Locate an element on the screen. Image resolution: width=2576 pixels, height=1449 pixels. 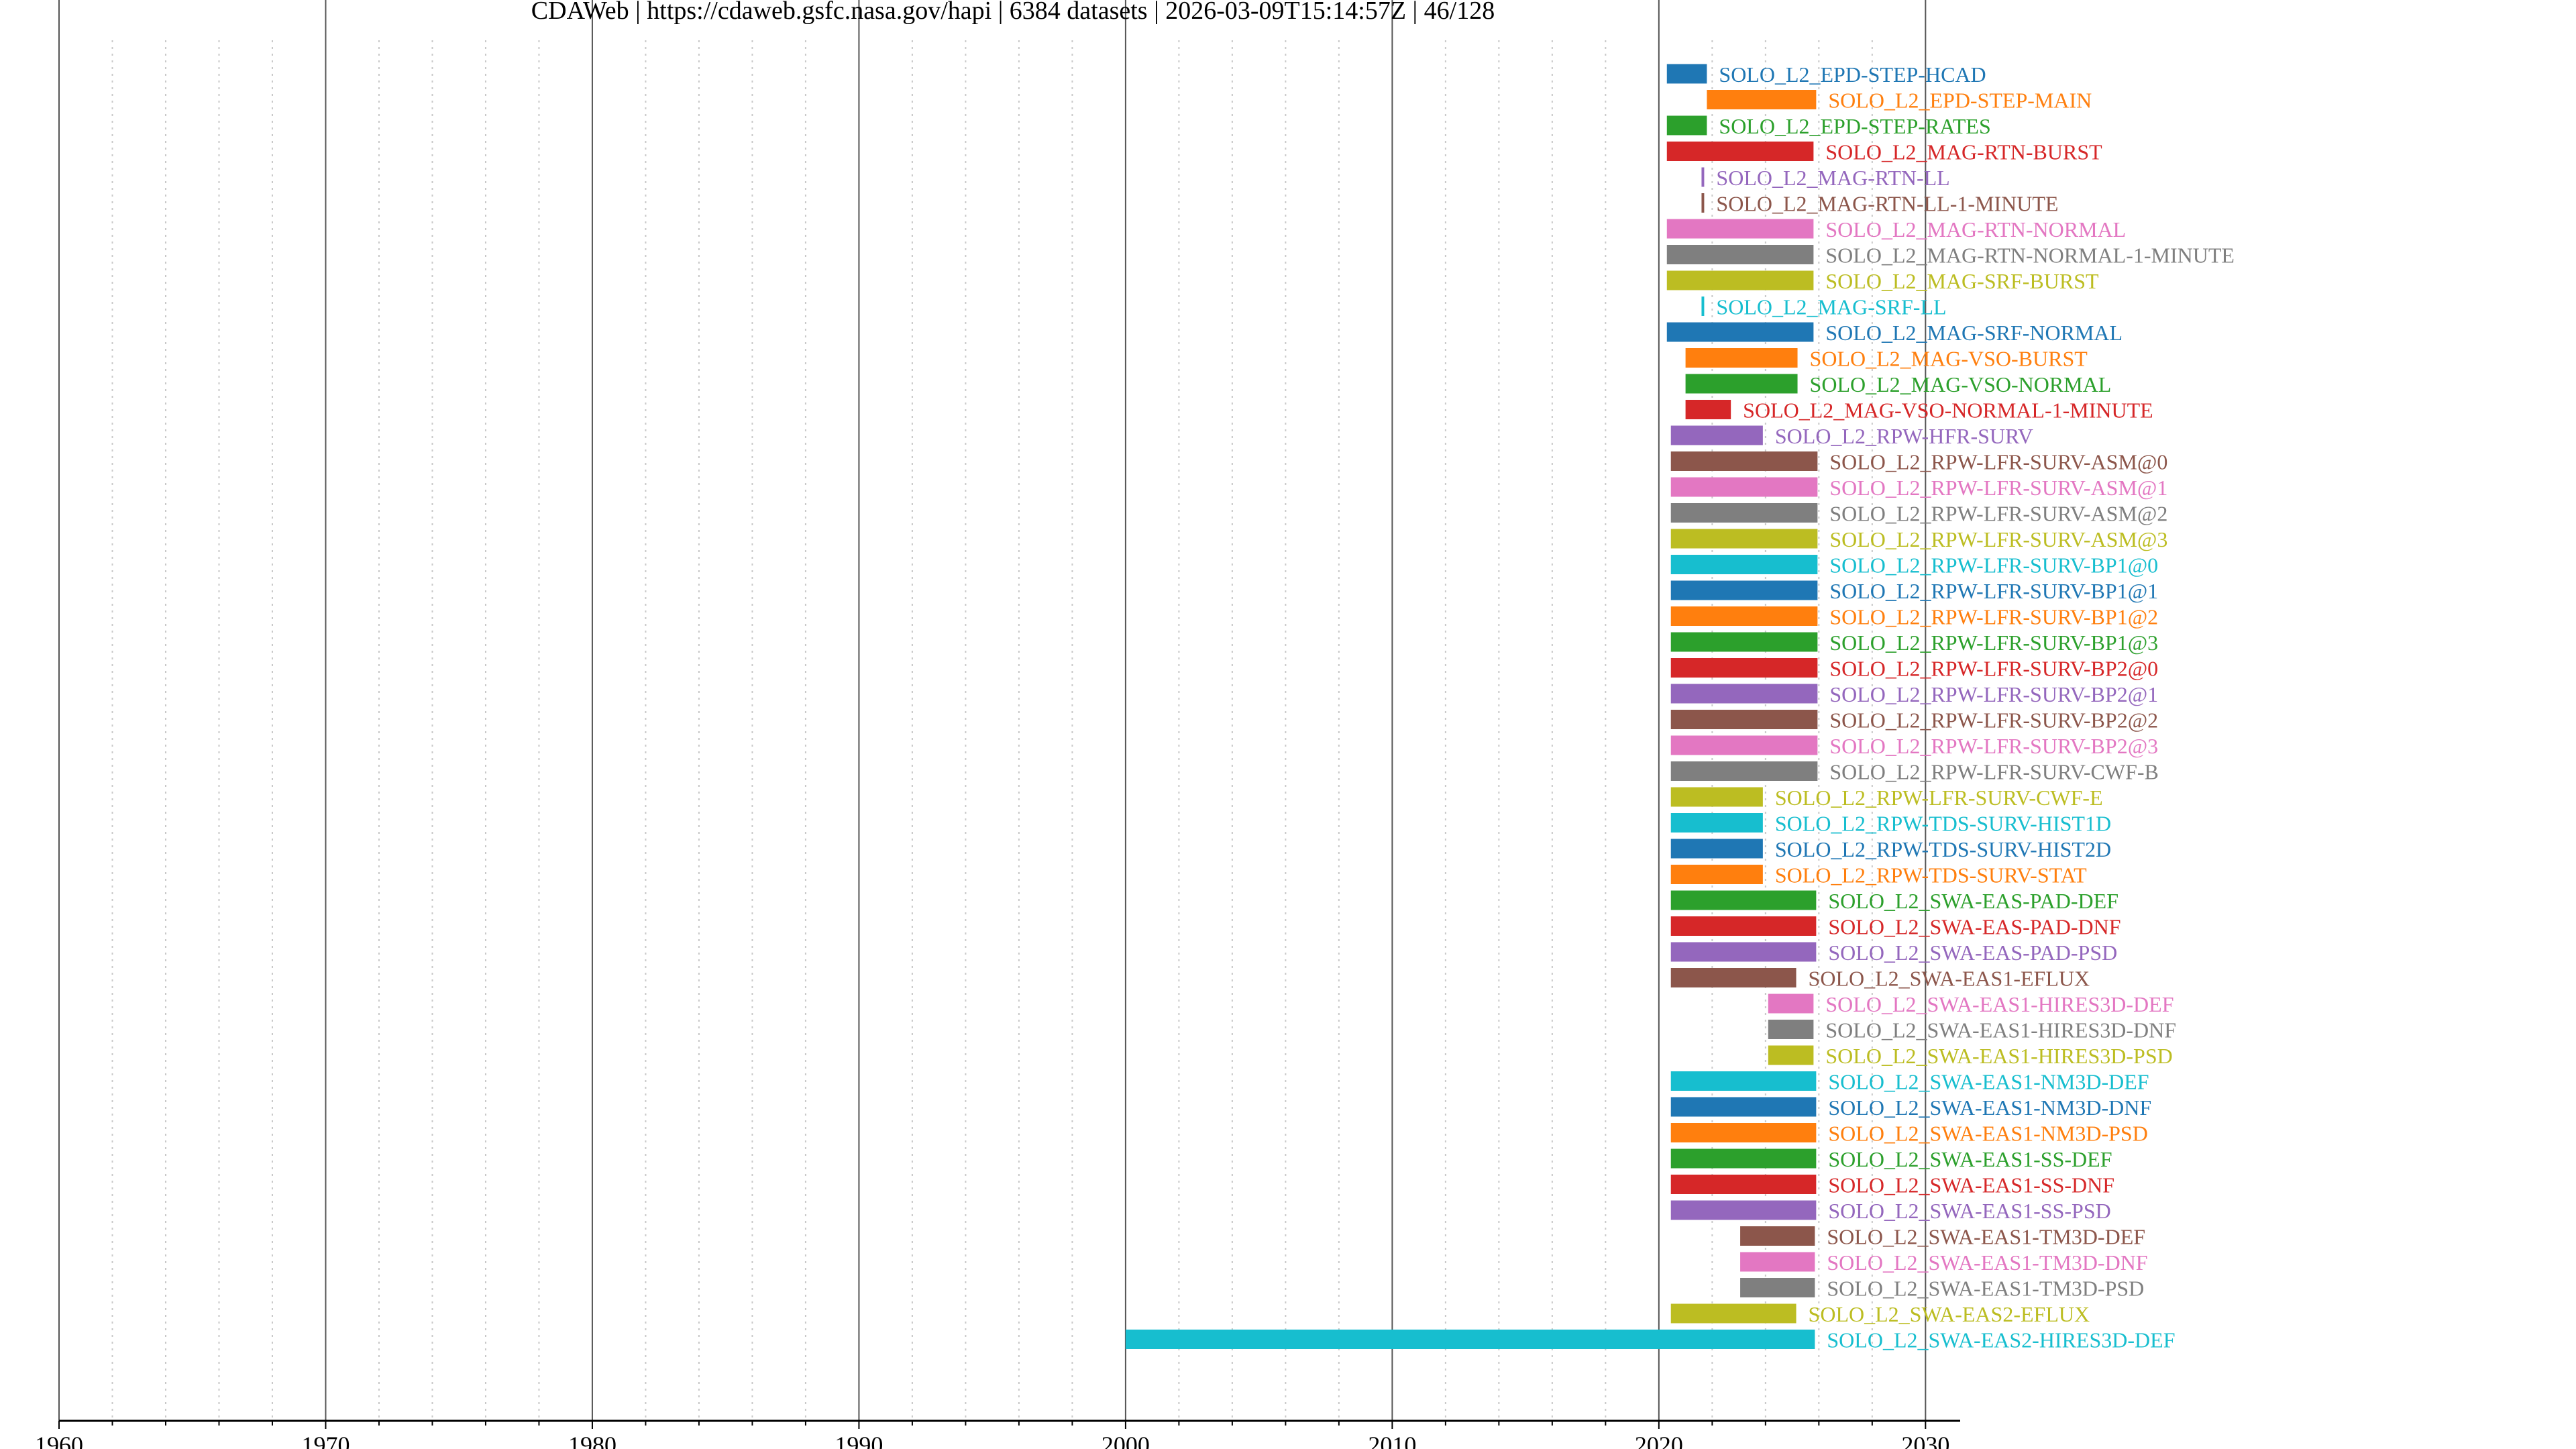
dataset-label: SOLO_L2_RPW-LFR-SURV-CWF-E is located at coordinates (1939, 798).